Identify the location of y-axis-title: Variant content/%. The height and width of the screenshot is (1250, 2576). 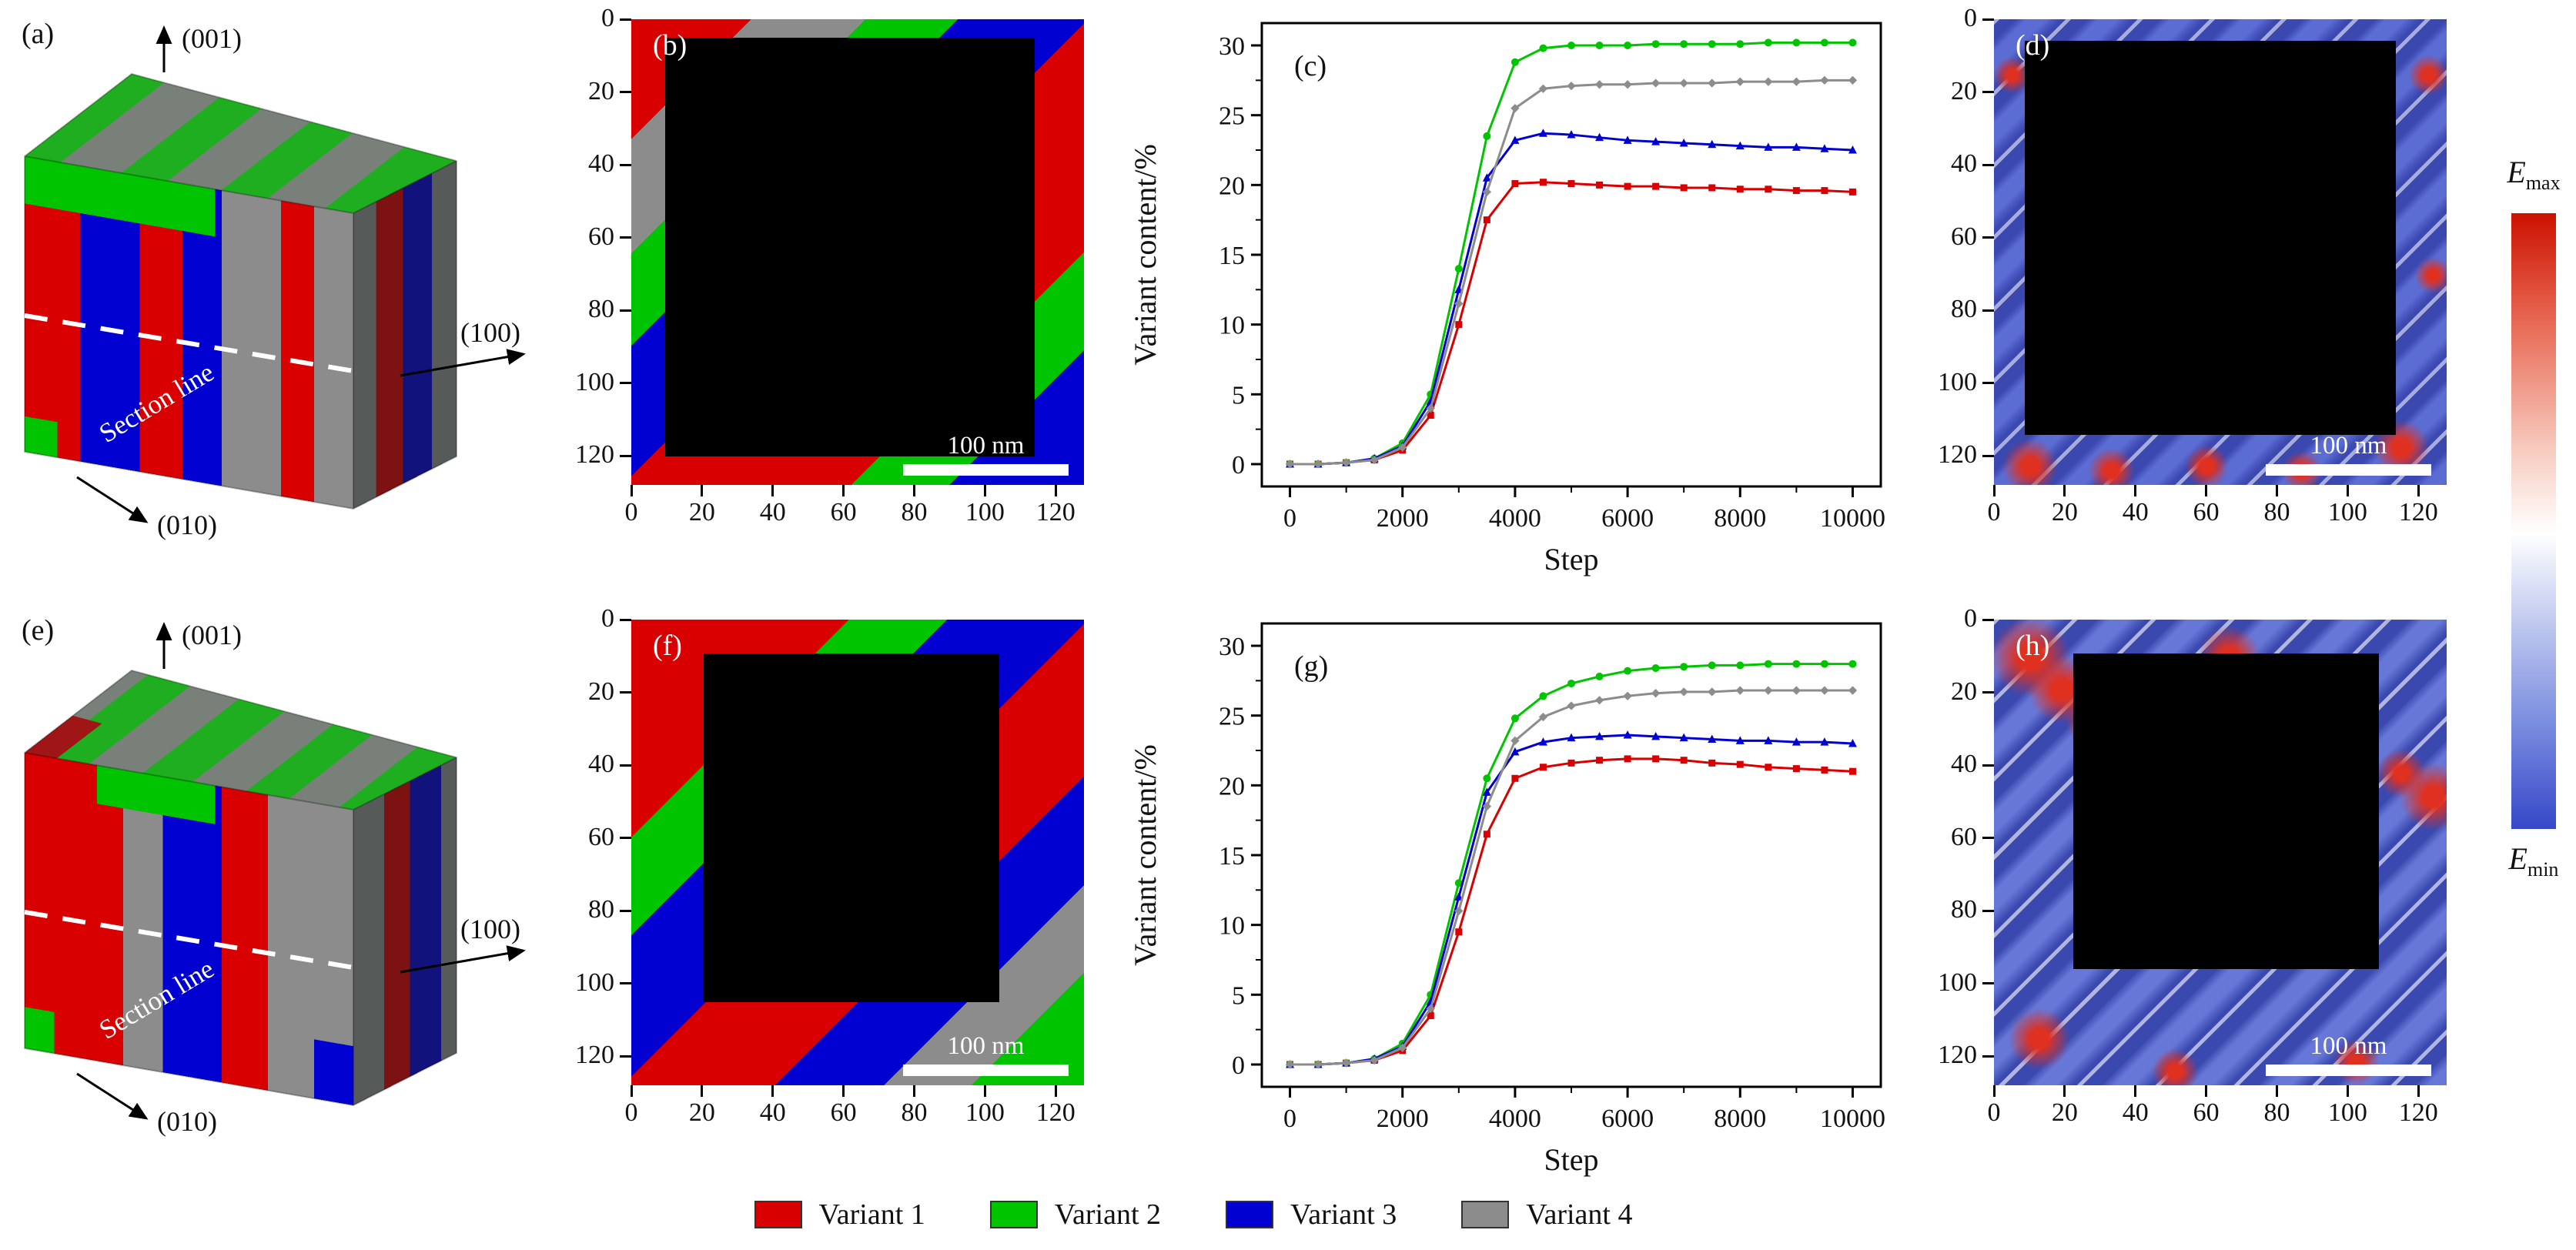
(1146, 855).